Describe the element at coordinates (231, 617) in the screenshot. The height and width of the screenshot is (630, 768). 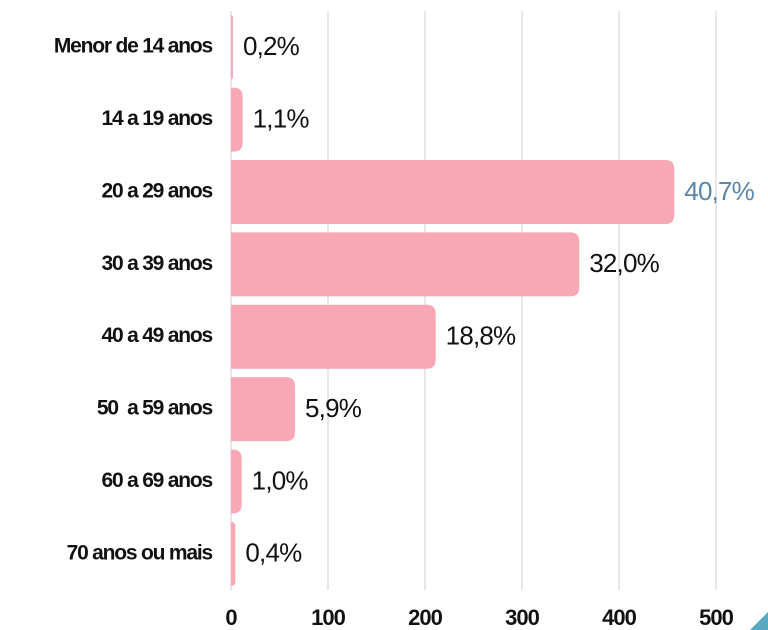
I see `x-tick-label: 0` at that location.